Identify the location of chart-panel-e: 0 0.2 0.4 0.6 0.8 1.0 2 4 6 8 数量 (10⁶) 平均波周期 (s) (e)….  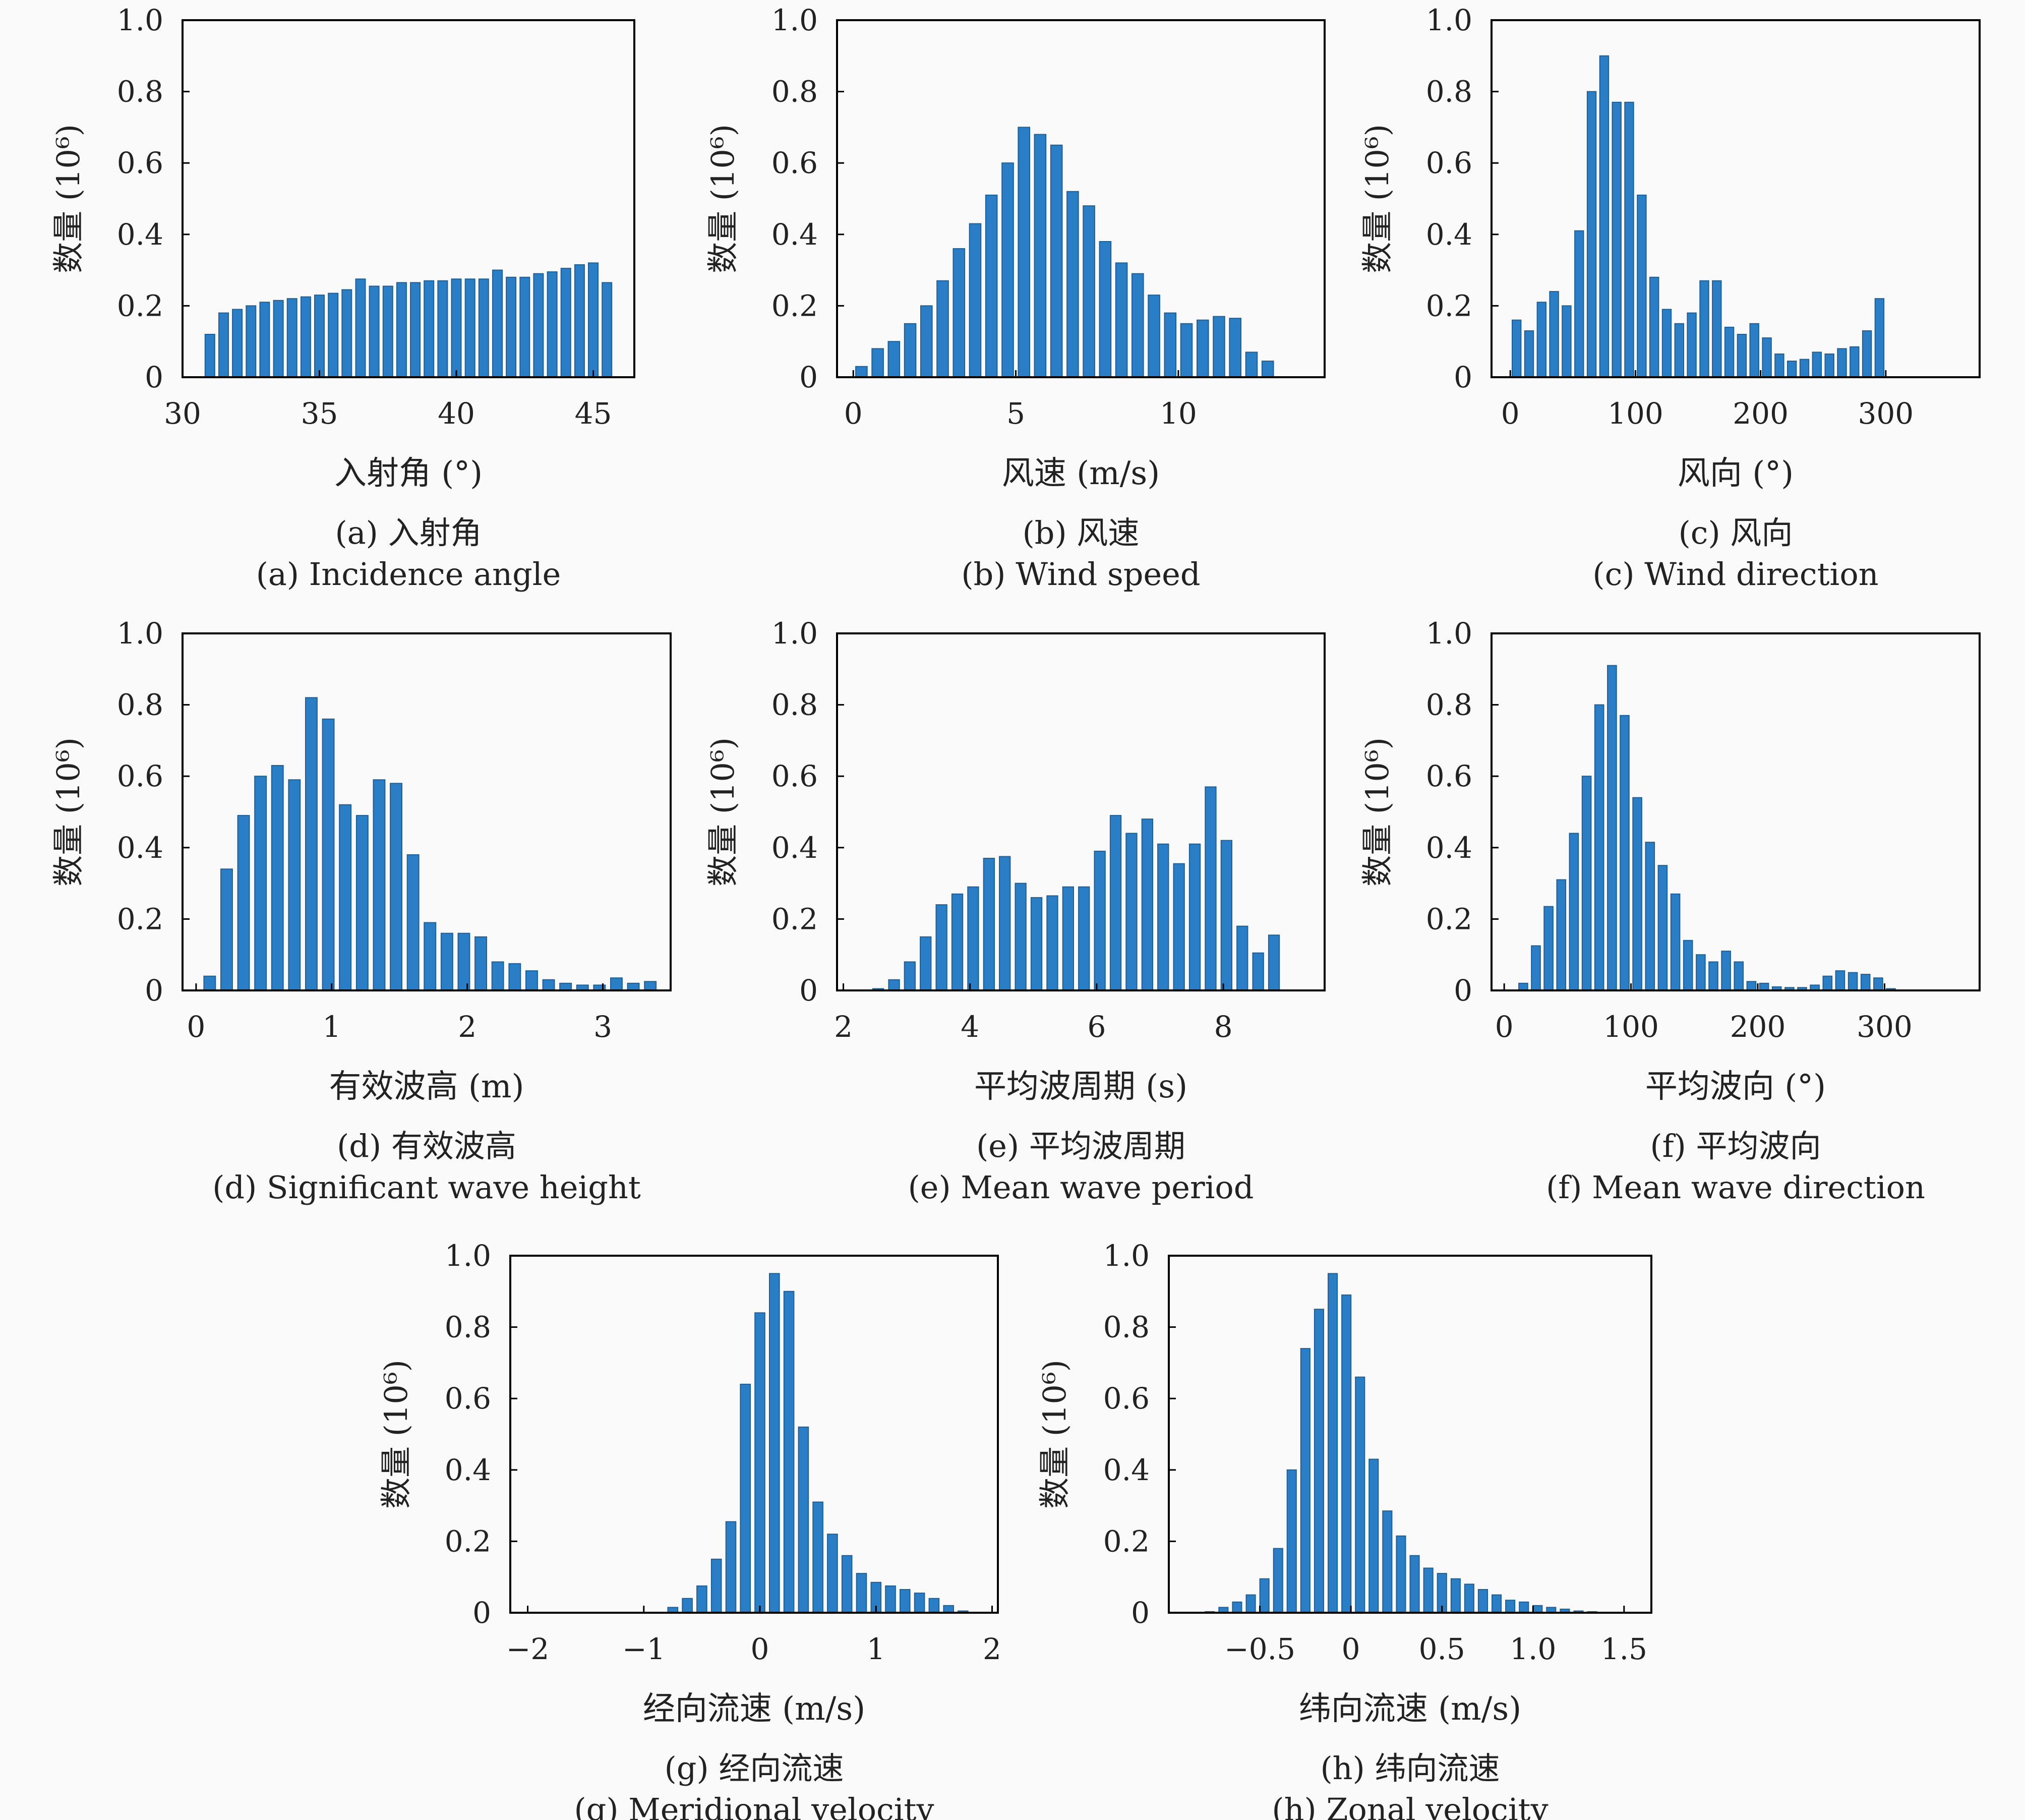
(1015, 911).